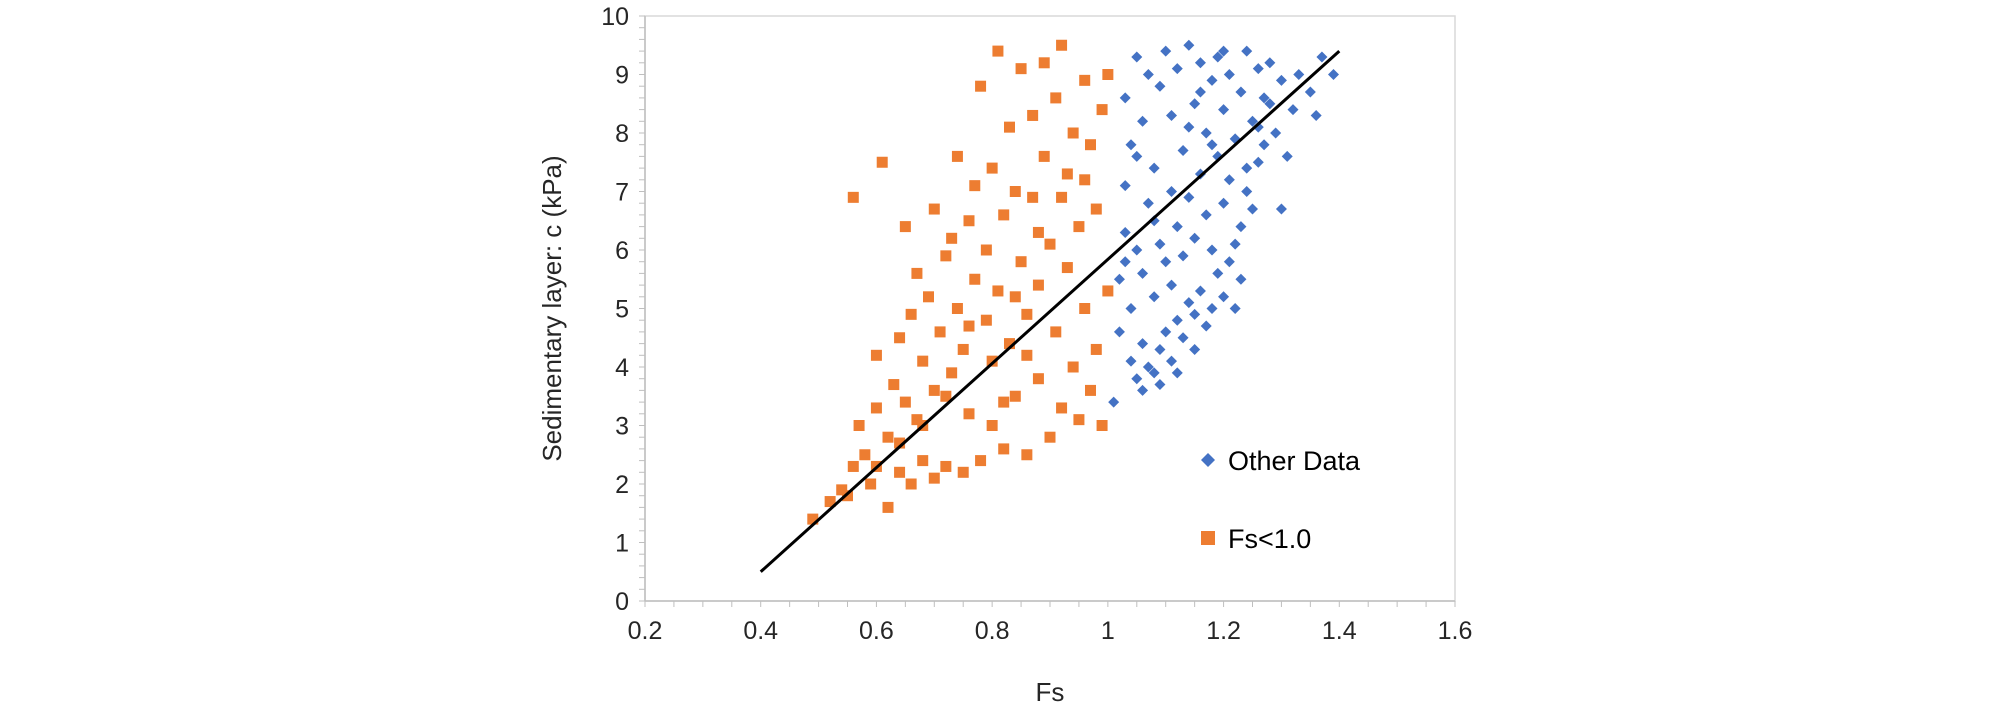  I want to click on x-tick-label: 0.2, so click(645, 631).